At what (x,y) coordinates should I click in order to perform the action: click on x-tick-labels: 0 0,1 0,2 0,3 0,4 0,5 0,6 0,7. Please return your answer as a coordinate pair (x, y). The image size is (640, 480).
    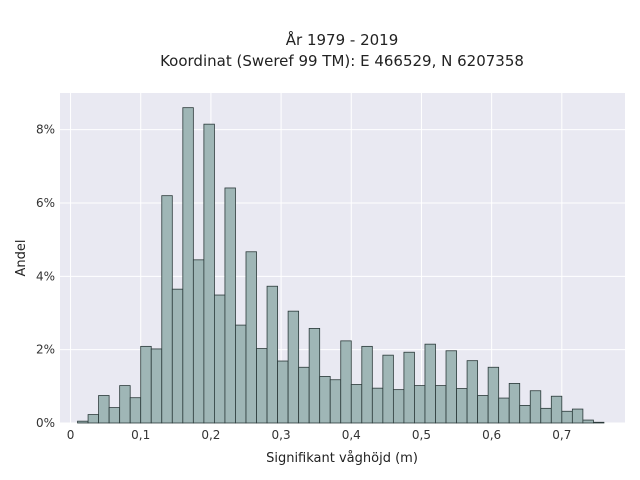
    Looking at the image, I should click on (319, 435).